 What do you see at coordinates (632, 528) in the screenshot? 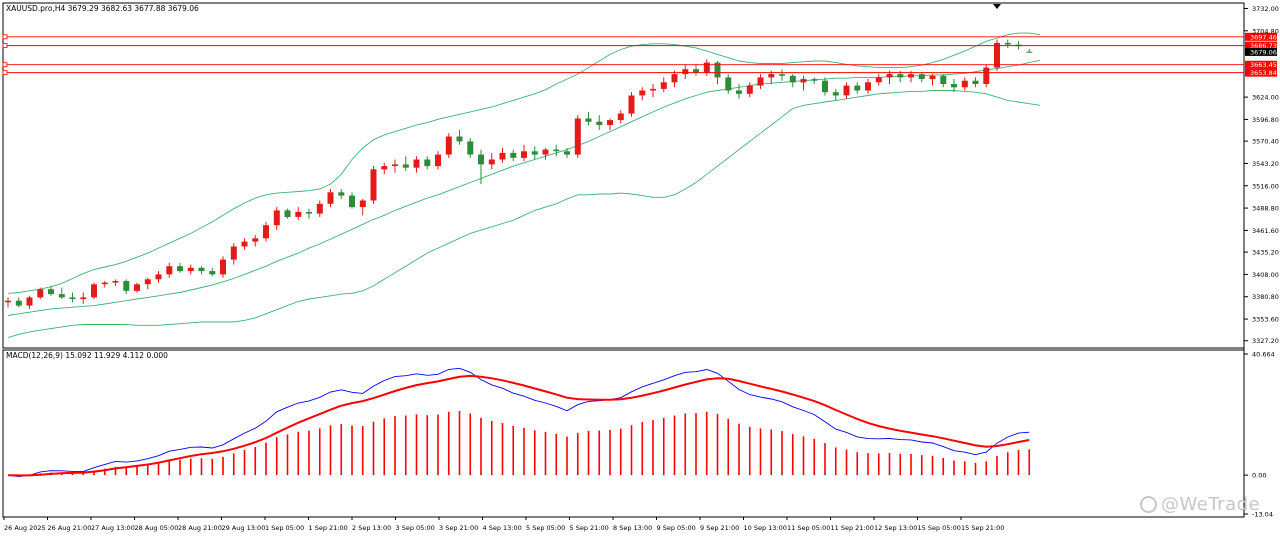
I see `time-label: 8 Sep 13:00` at bounding box center [632, 528].